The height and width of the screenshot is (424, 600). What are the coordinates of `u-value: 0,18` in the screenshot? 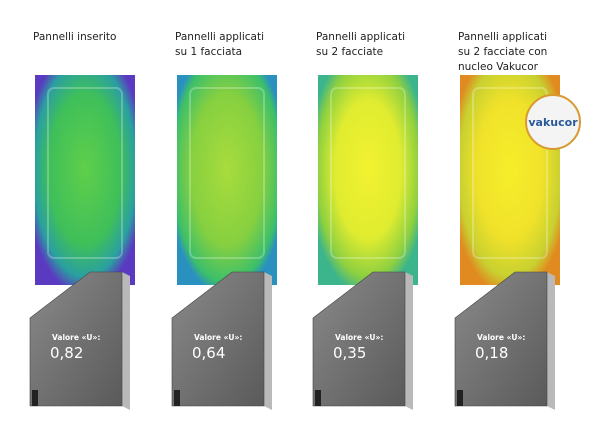 It's located at (491, 353).